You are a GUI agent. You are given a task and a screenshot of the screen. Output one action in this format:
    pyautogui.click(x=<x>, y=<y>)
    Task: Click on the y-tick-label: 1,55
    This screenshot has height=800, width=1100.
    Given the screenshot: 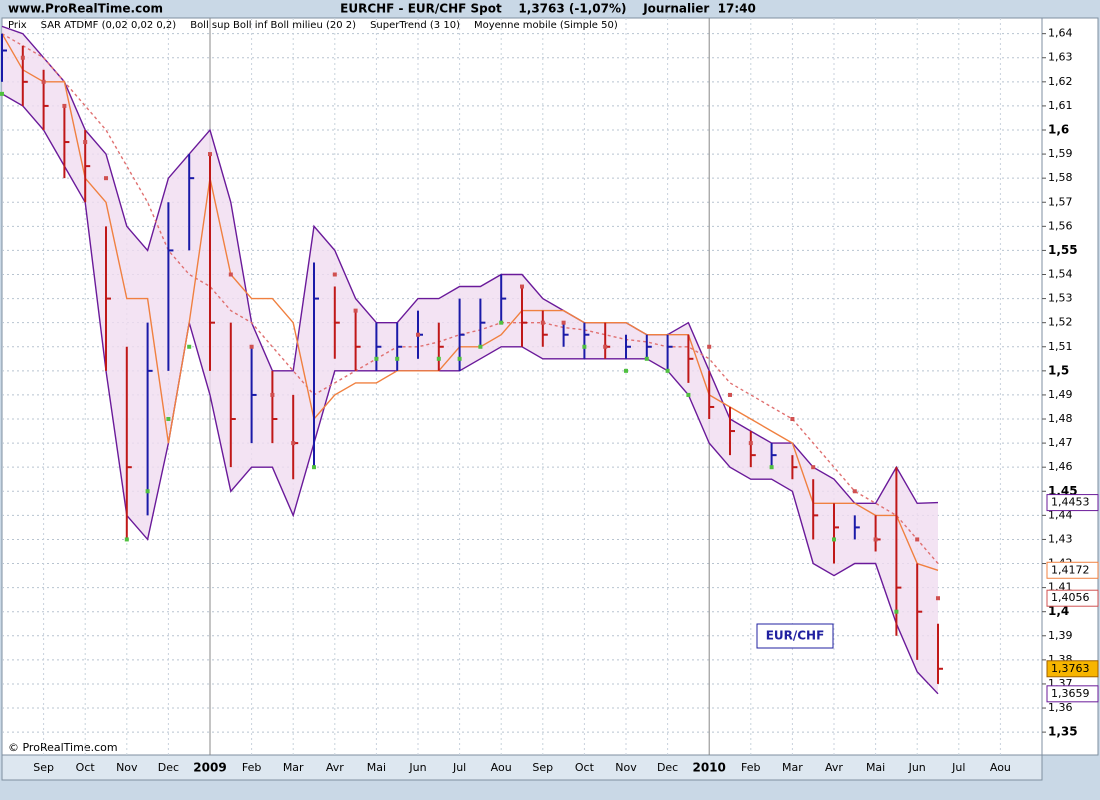 What is the action you would take?
    pyautogui.click(x=1063, y=250)
    